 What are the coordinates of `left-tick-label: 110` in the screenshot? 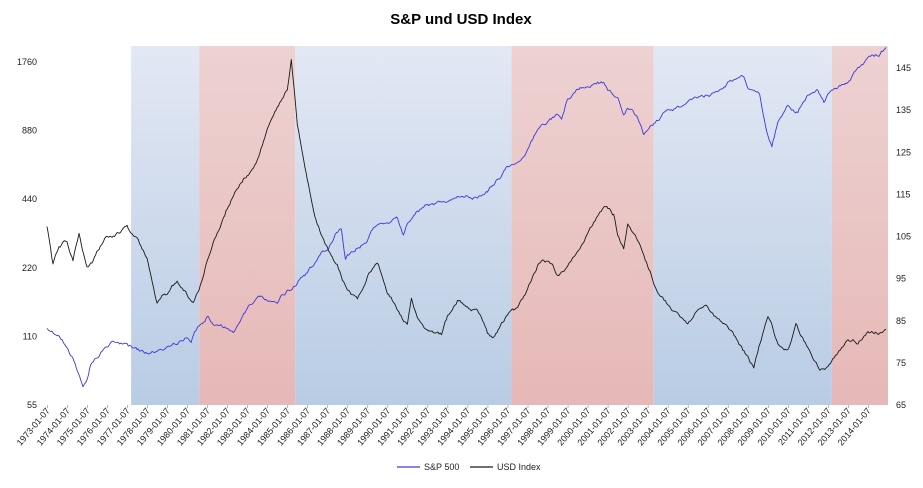 It's located at (30, 336).